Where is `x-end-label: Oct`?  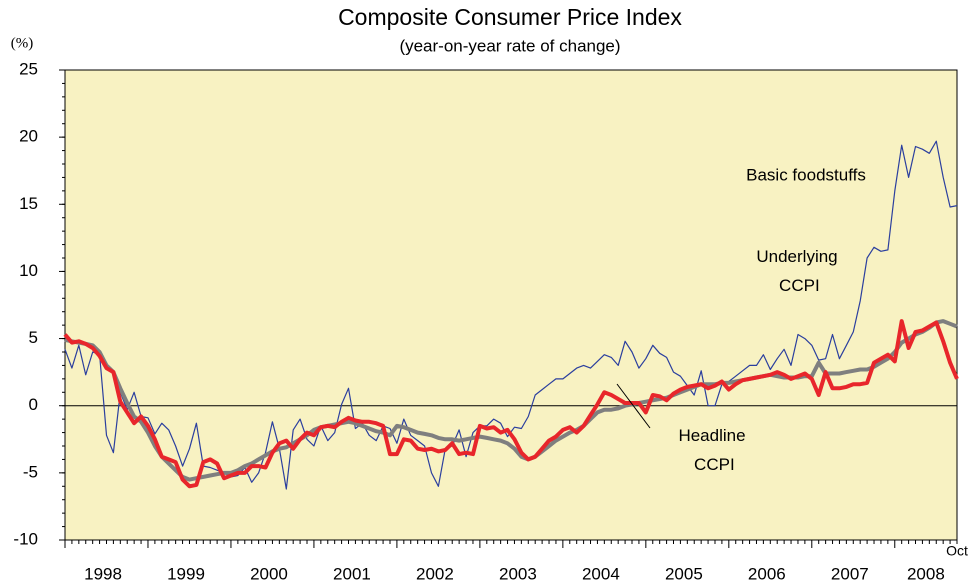
x-end-label: Oct is located at coordinates (957, 551).